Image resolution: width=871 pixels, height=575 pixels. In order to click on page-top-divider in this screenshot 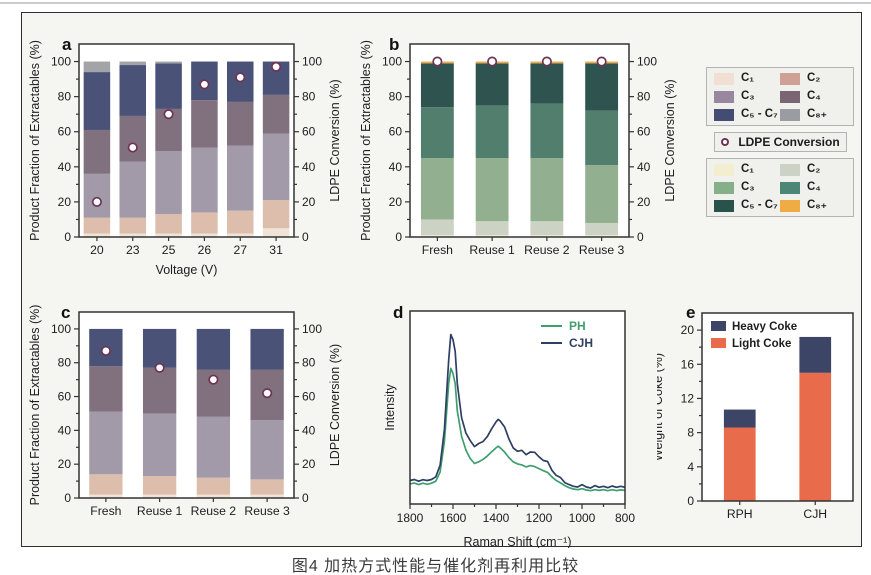, I will do `click(435, 3)`.